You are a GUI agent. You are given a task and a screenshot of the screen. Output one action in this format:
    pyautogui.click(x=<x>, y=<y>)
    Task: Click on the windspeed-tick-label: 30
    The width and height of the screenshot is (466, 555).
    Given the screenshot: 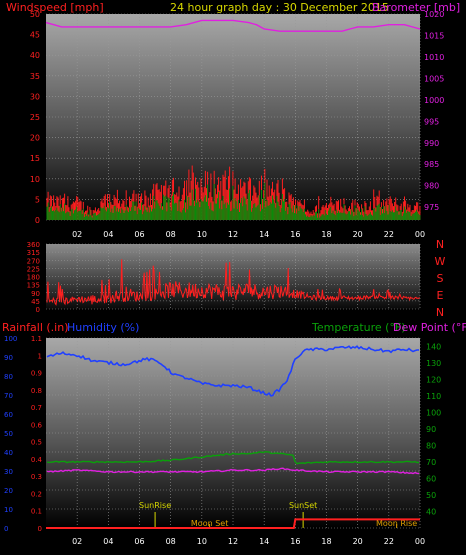 What is the action you would take?
    pyautogui.click(x=35, y=96)
    